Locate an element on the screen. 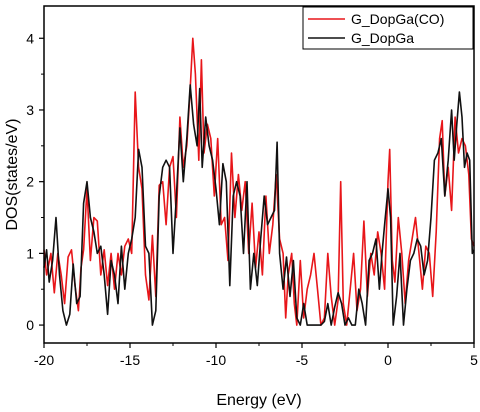 The image size is (480, 412). y-axis: 0 1 2 3 4 is located at coordinates (35, 181).